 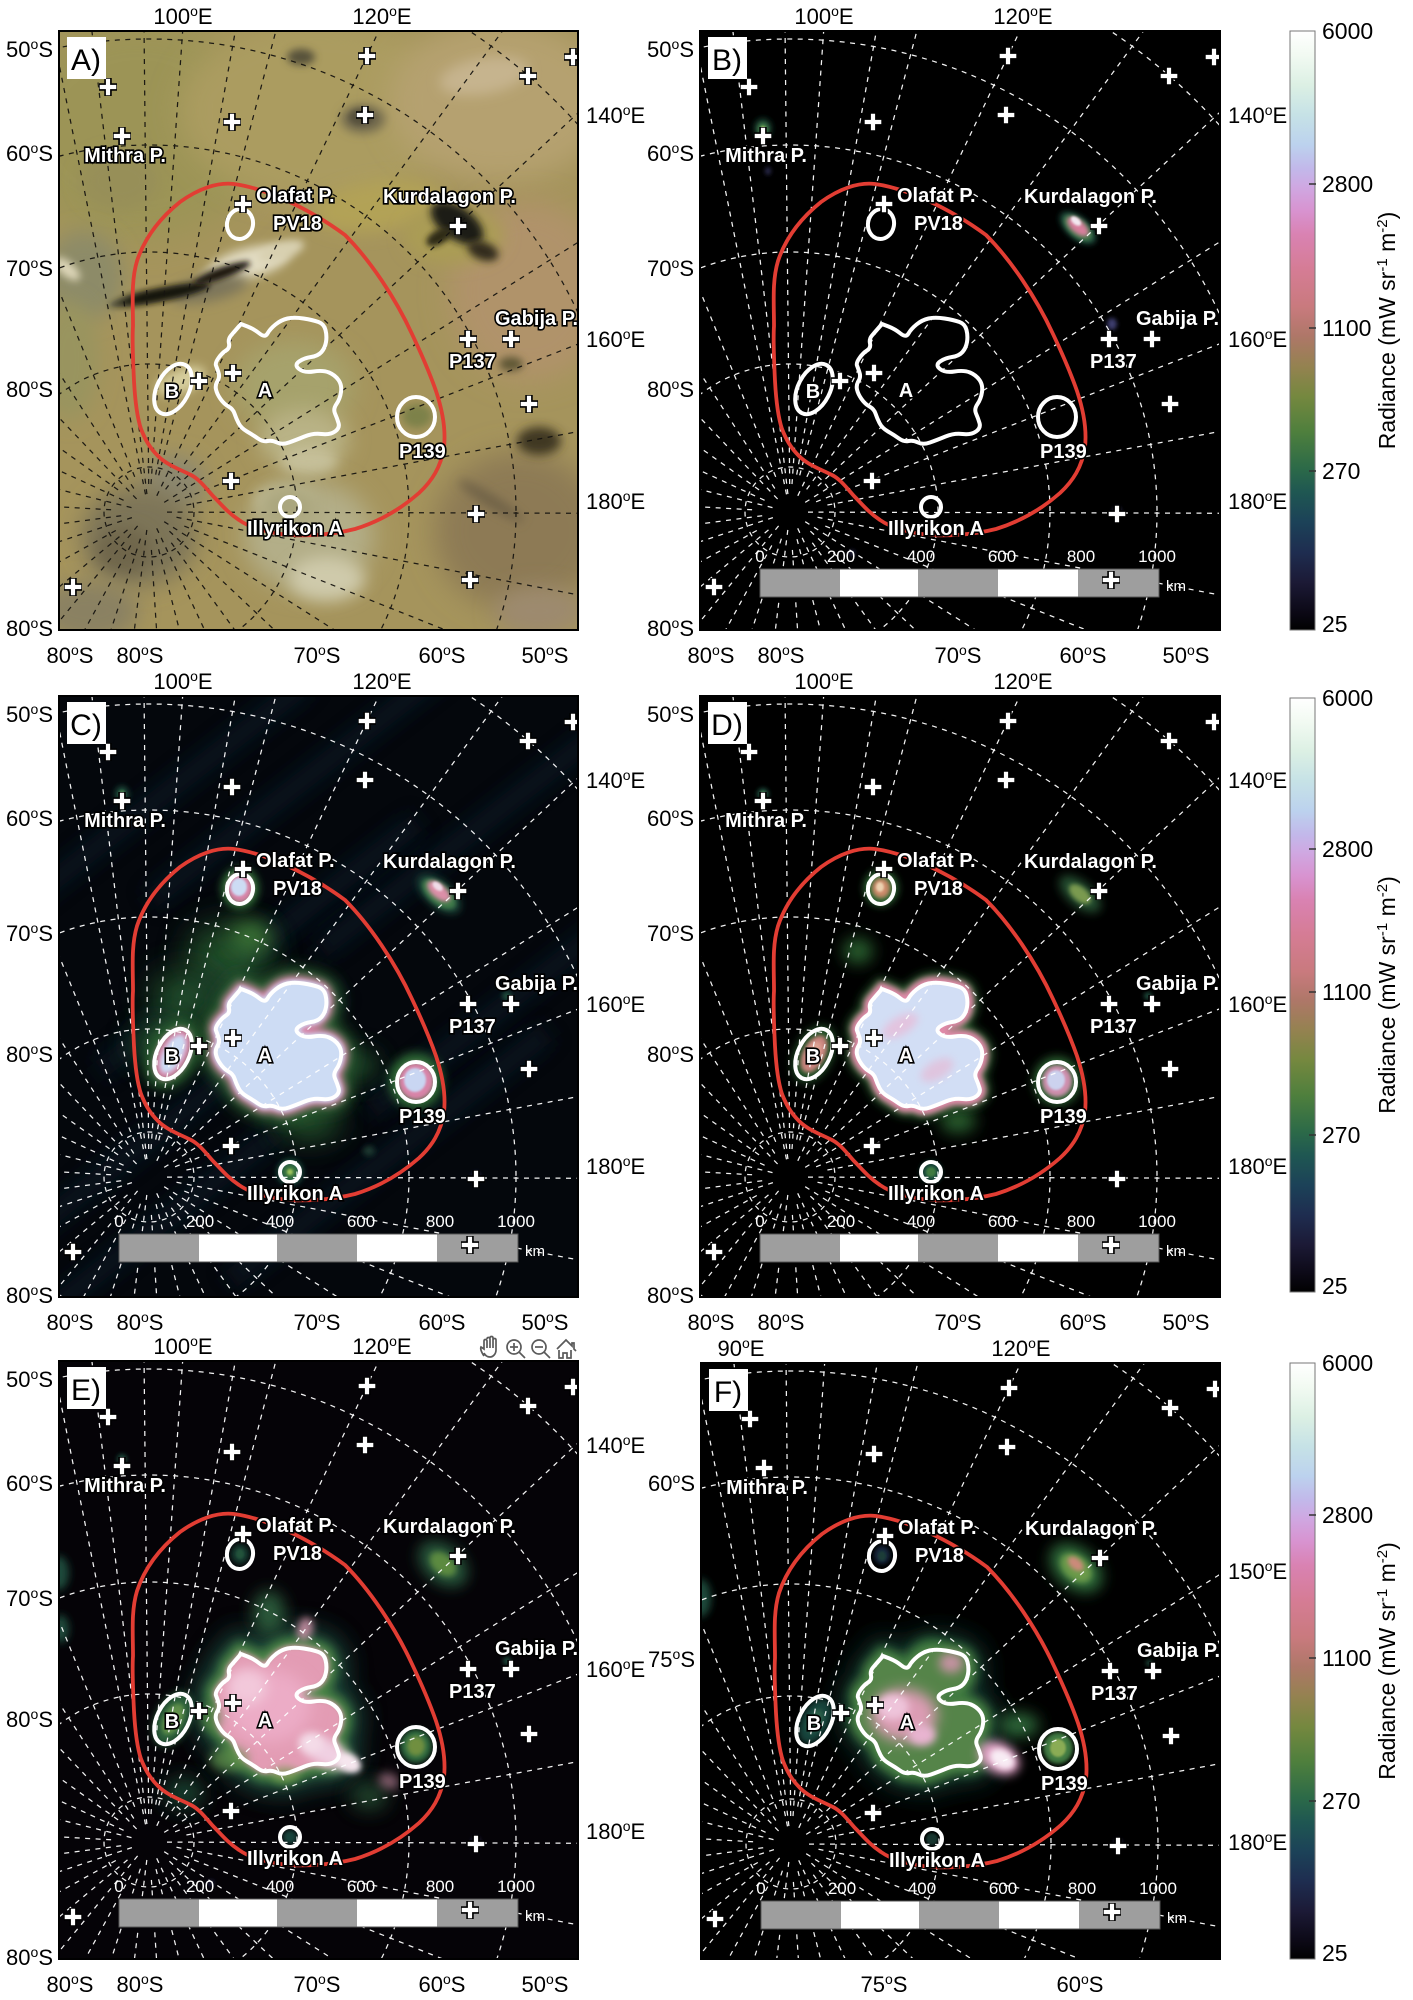 What do you see at coordinates (86, 1390) in the screenshot?
I see `svg-text: E)` at bounding box center [86, 1390].